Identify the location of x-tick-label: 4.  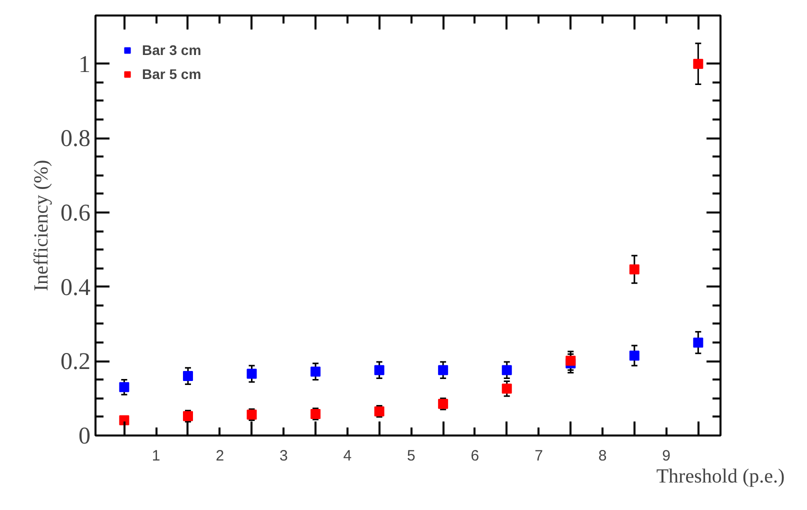
(347, 456).